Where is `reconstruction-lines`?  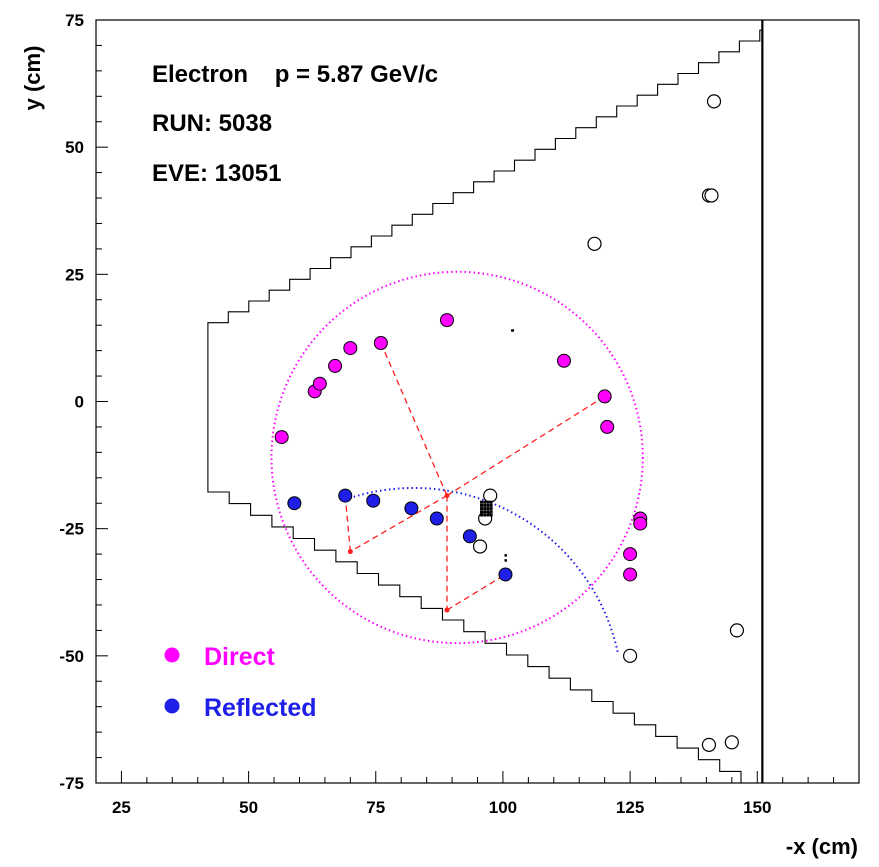 reconstruction-lines is located at coordinates (475, 477).